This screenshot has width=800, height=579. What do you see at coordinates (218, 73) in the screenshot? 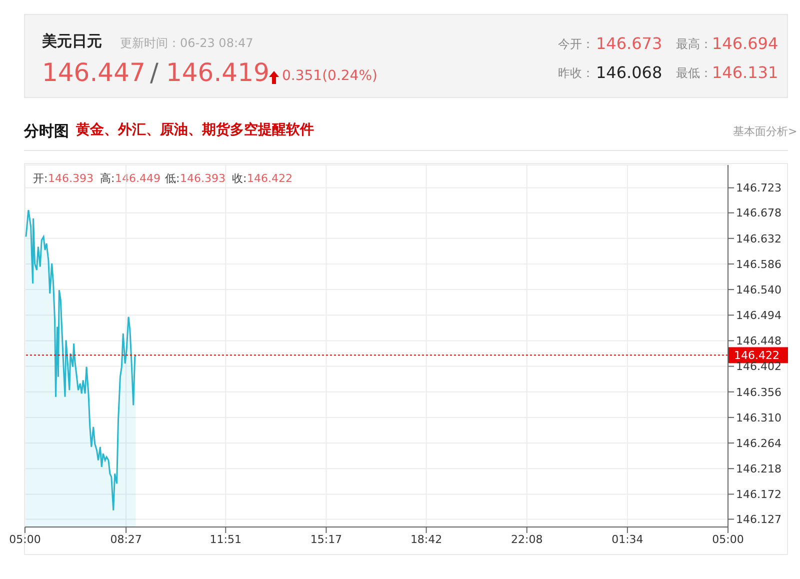
I see `text: 146.419` at bounding box center [218, 73].